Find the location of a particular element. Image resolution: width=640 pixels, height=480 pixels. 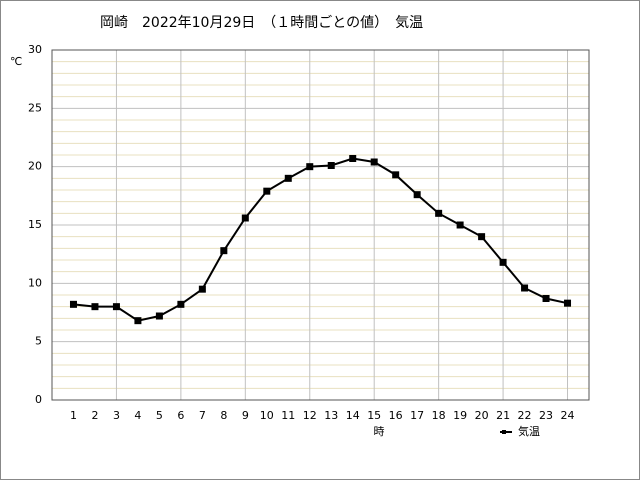

x-tick-label: 22 is located at coordinates (525, 415).